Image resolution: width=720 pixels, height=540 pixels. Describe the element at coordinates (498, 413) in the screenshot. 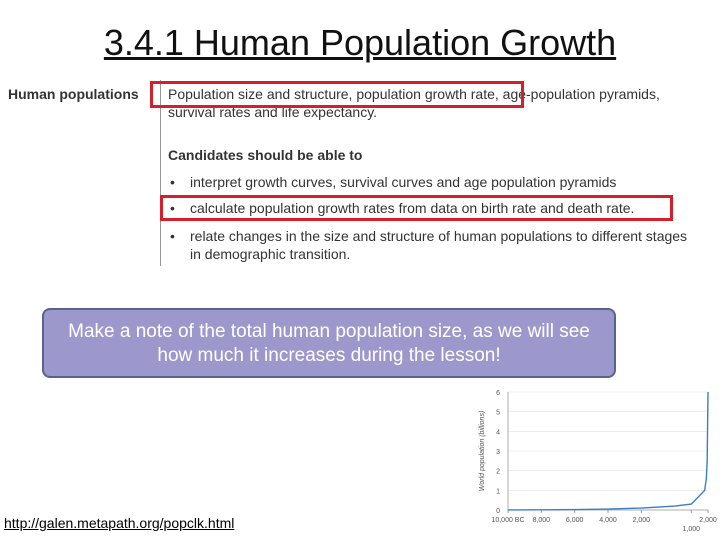

I see `y-tick-label: 5` at that location.